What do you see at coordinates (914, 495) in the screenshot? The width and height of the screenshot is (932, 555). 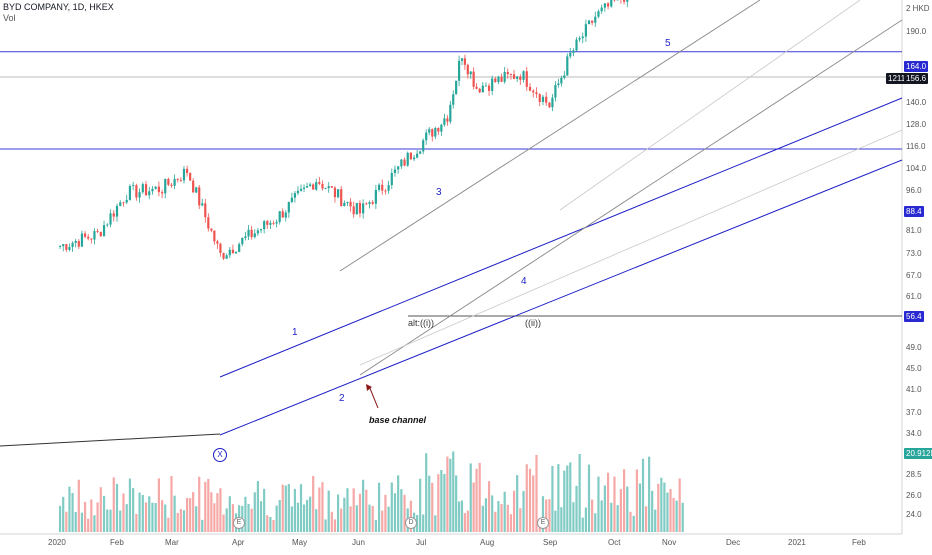 I see `y-tick: 26.0` at bounding box center [914, 495].